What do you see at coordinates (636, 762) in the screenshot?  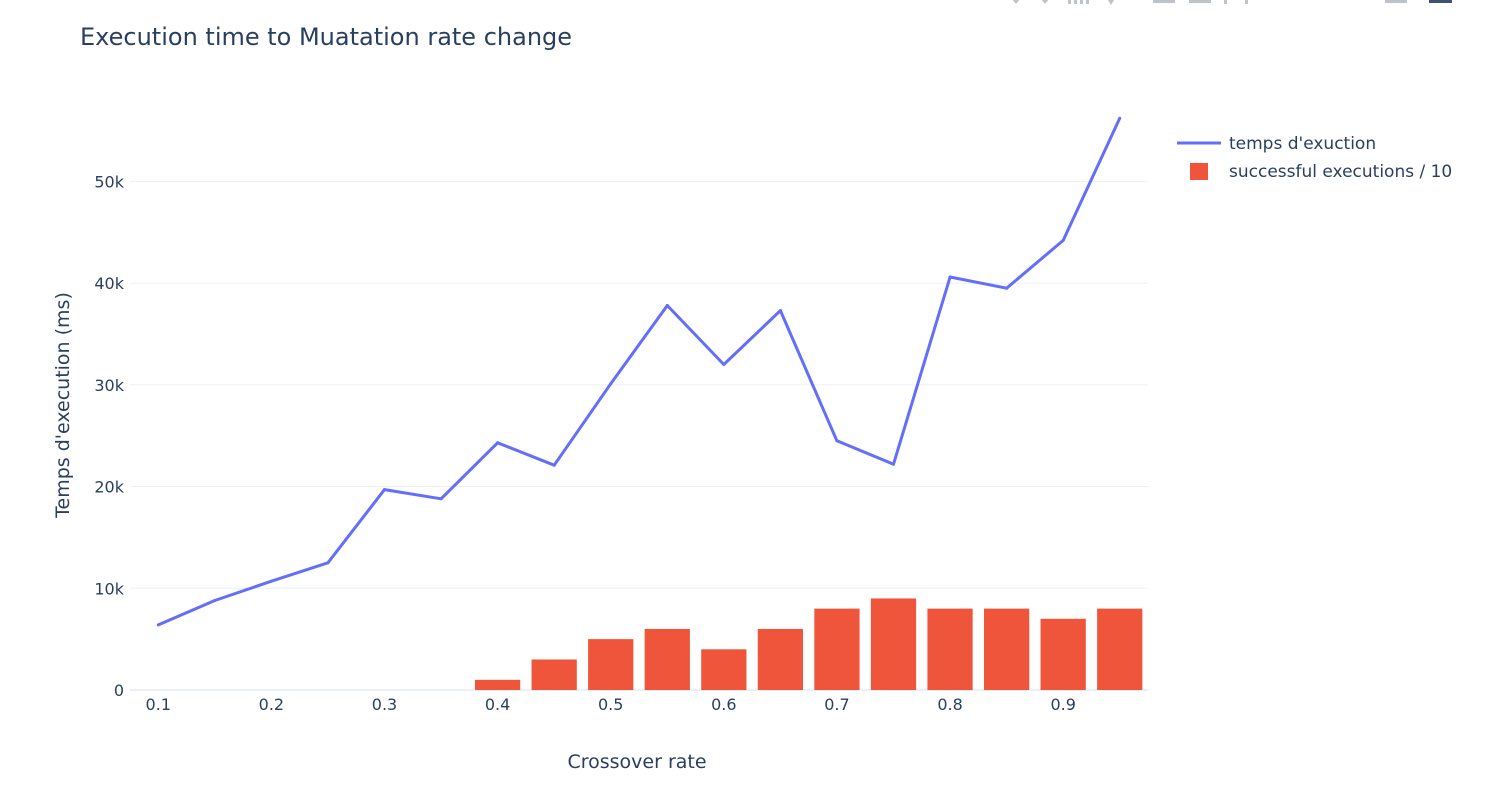 I see `x-axis-title: Crossover rate` at bounding box center [636, 762].